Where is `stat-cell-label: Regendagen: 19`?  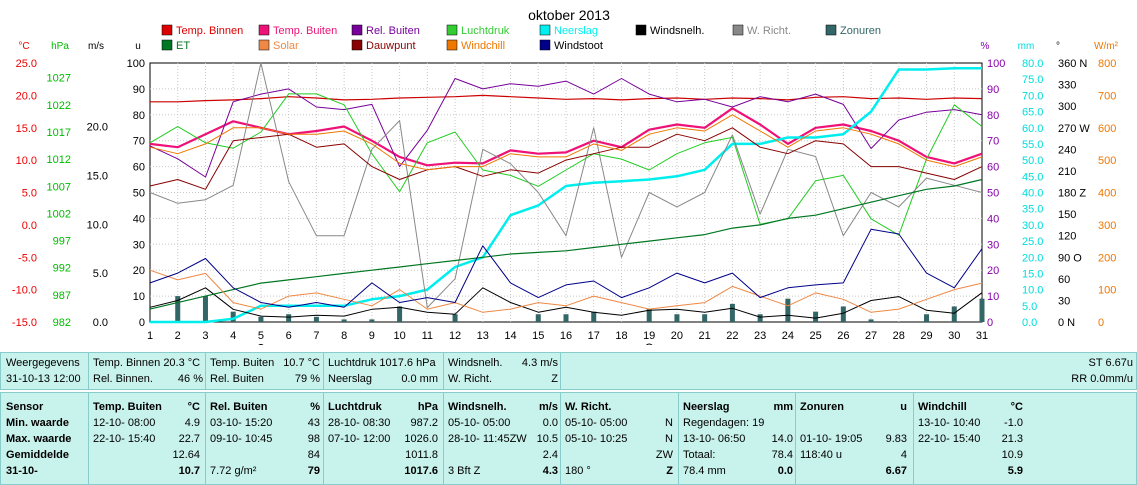
stat-cell-label: Regendagen: 19 is located at coordinates (724, 423).